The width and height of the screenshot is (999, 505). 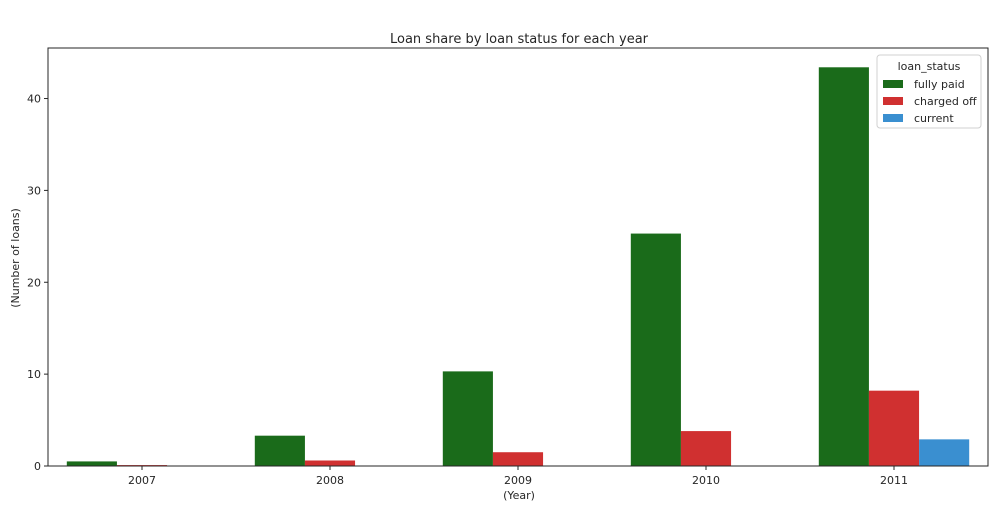 What do you see at coordinates (91, 463) in the screenshot?
I see `bar-fully-paid-2007` at bounding box center [91, 463].